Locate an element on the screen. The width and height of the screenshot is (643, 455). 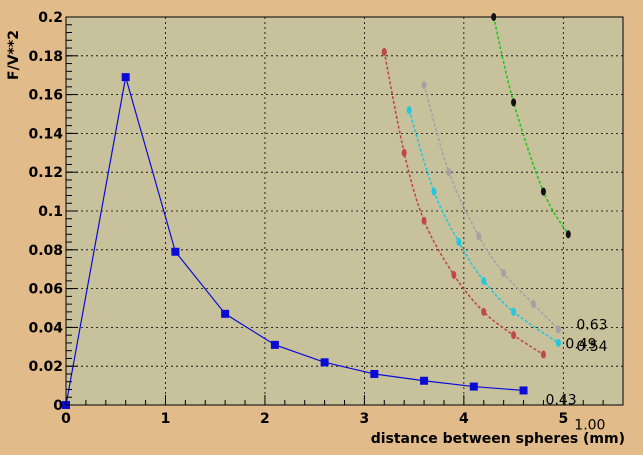
y-tick-label: 0.02 is located at coordinates (45, 367).